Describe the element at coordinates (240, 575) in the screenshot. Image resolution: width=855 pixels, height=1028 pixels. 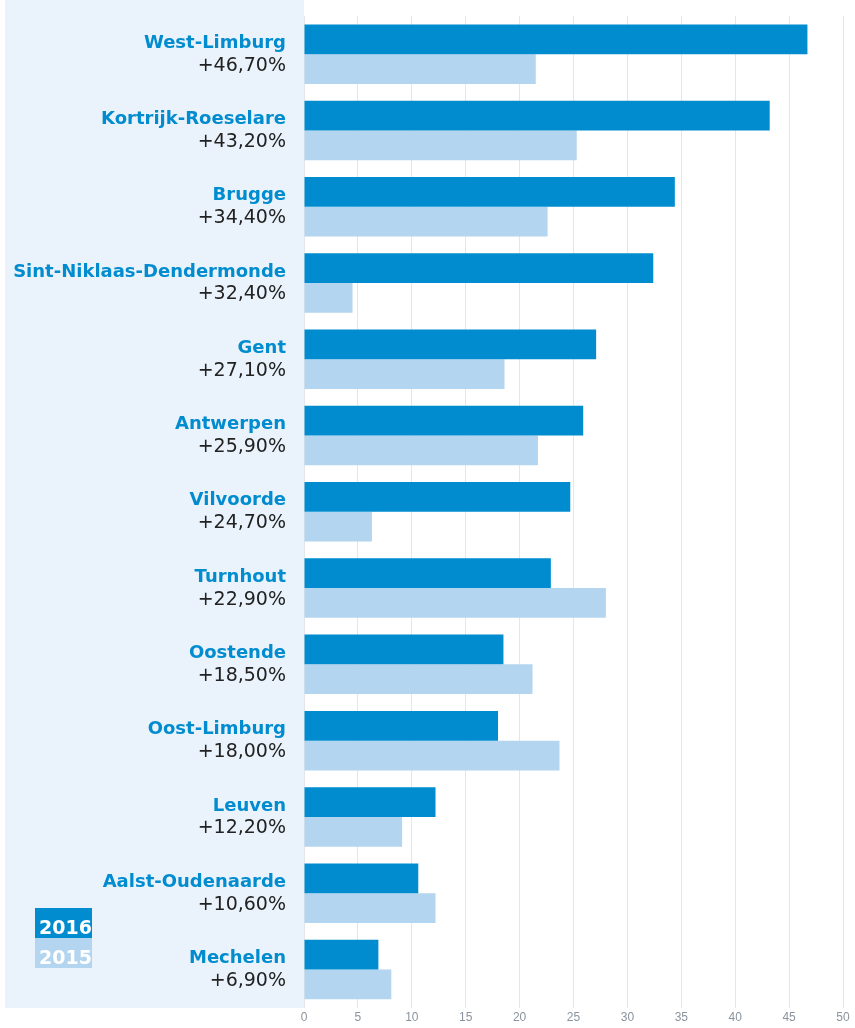
I see `y-tick-label: Turnhout` at that location.